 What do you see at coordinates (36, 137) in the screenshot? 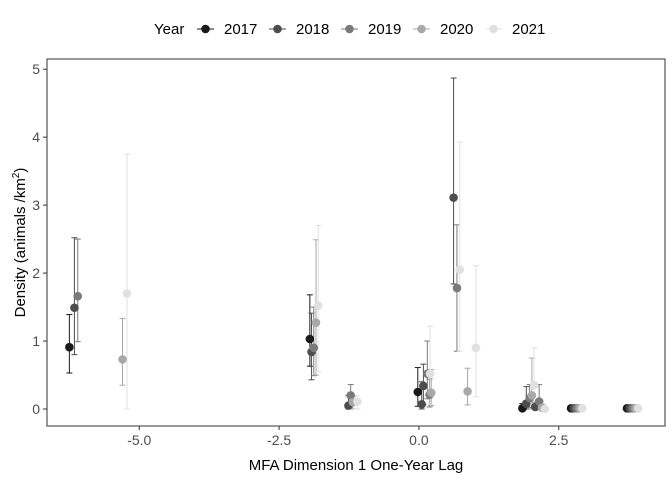
I see `y-tick-label: 4` at bounding box center [36, 137].